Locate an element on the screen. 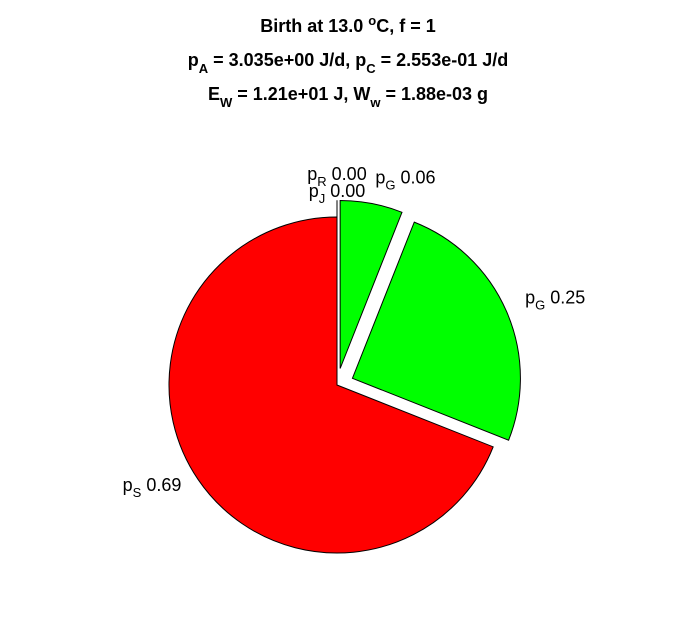 This screenshot has height=618, width=696. slice-label: pJ 0.00 is located at coordinates (337, 193).